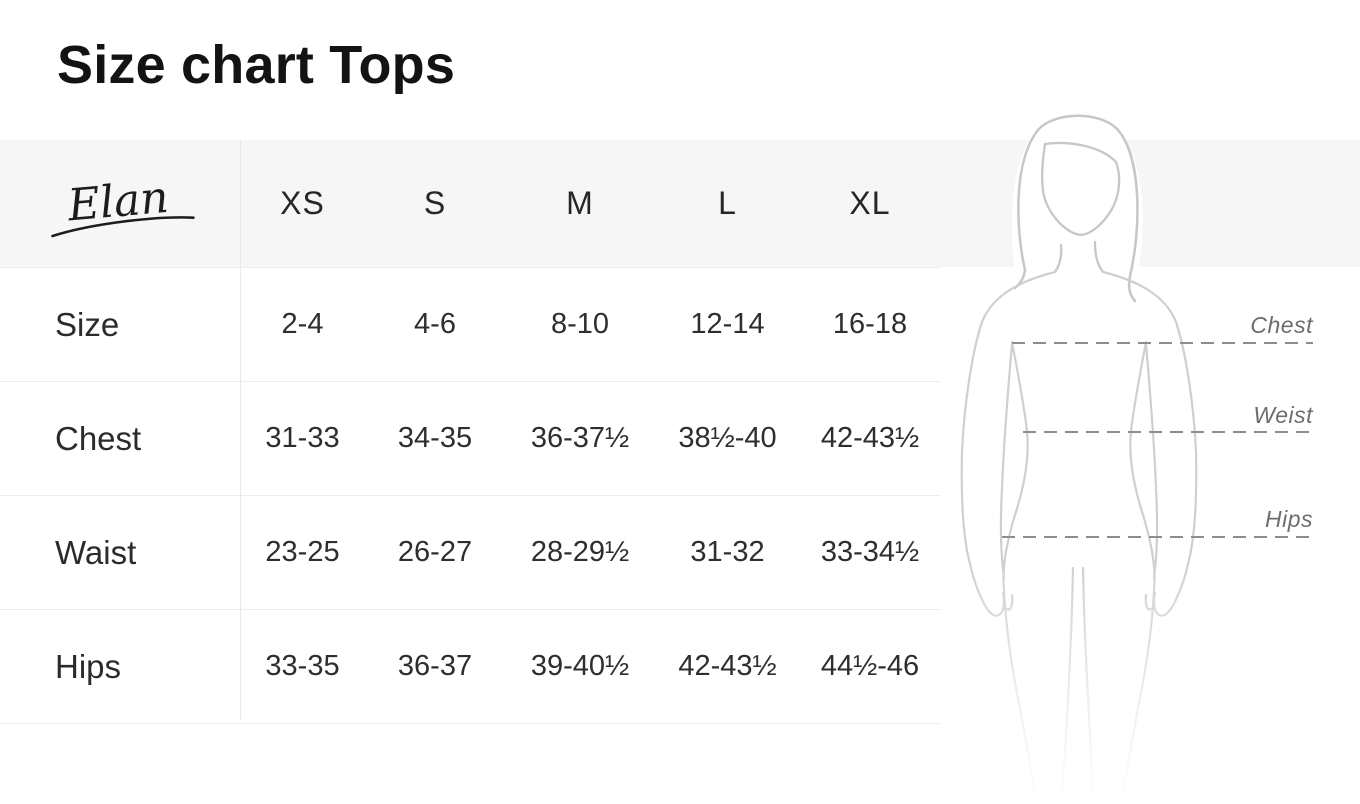 The image size is (1360, 804). Describe the element at coordinates (580, 666) in the screenshot. I see `cell-hips-m: 39-40½` at that location.